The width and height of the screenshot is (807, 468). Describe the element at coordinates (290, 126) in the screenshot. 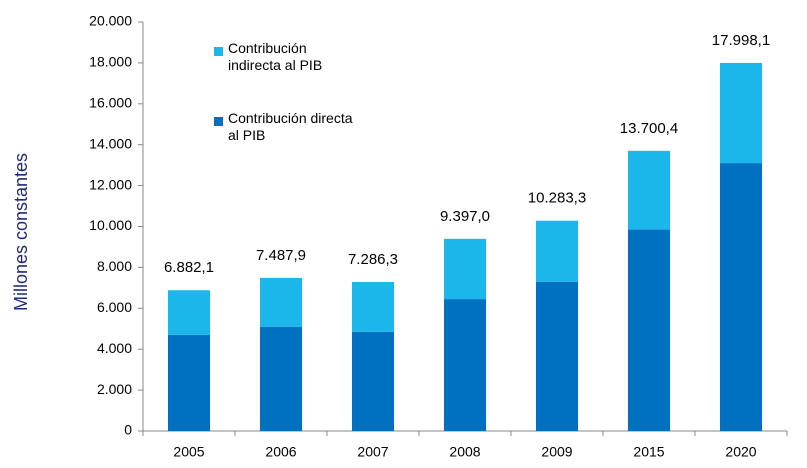

I see `legend-label: Contribución directa al PIB` at that location.